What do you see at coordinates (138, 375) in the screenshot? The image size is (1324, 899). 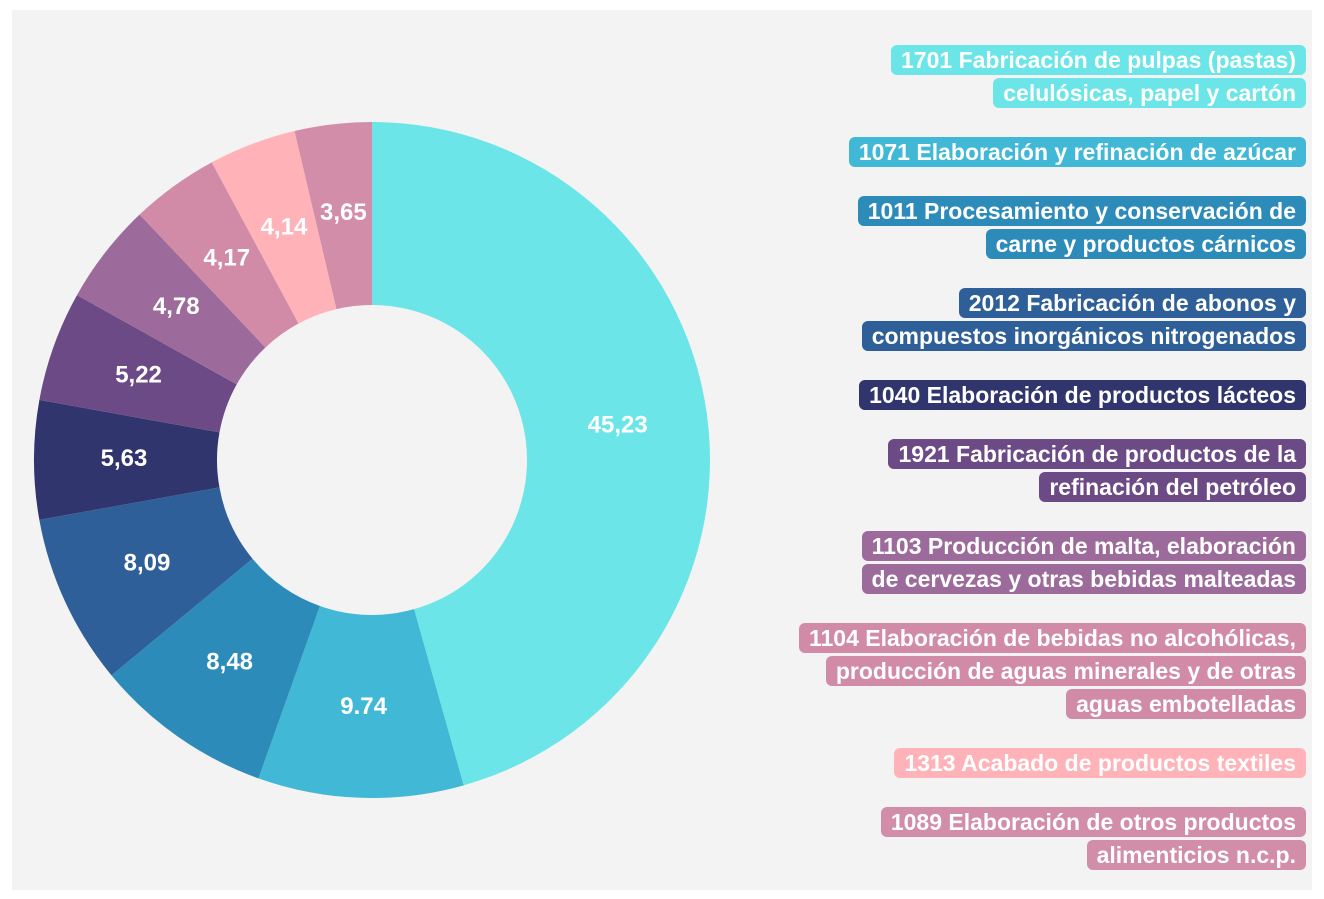 I see `data-label: 5,22` at bounding box center [138, 375].